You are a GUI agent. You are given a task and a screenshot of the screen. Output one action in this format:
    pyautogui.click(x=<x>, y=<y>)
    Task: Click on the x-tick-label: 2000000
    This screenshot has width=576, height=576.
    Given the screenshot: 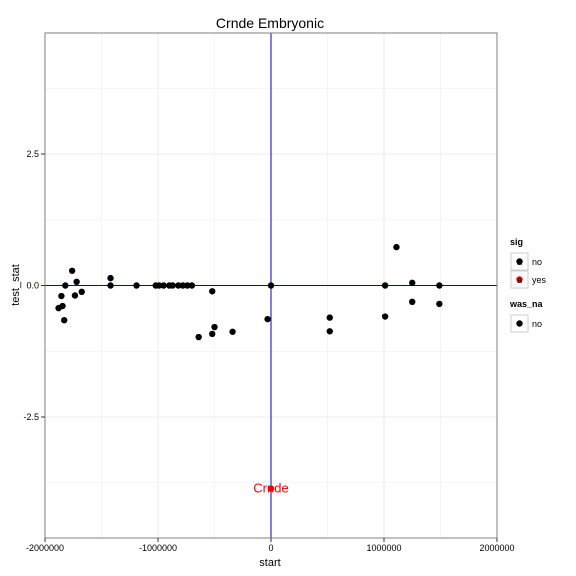 What is the action you would take?
    pyautogui.click(x=496, y=548)
    